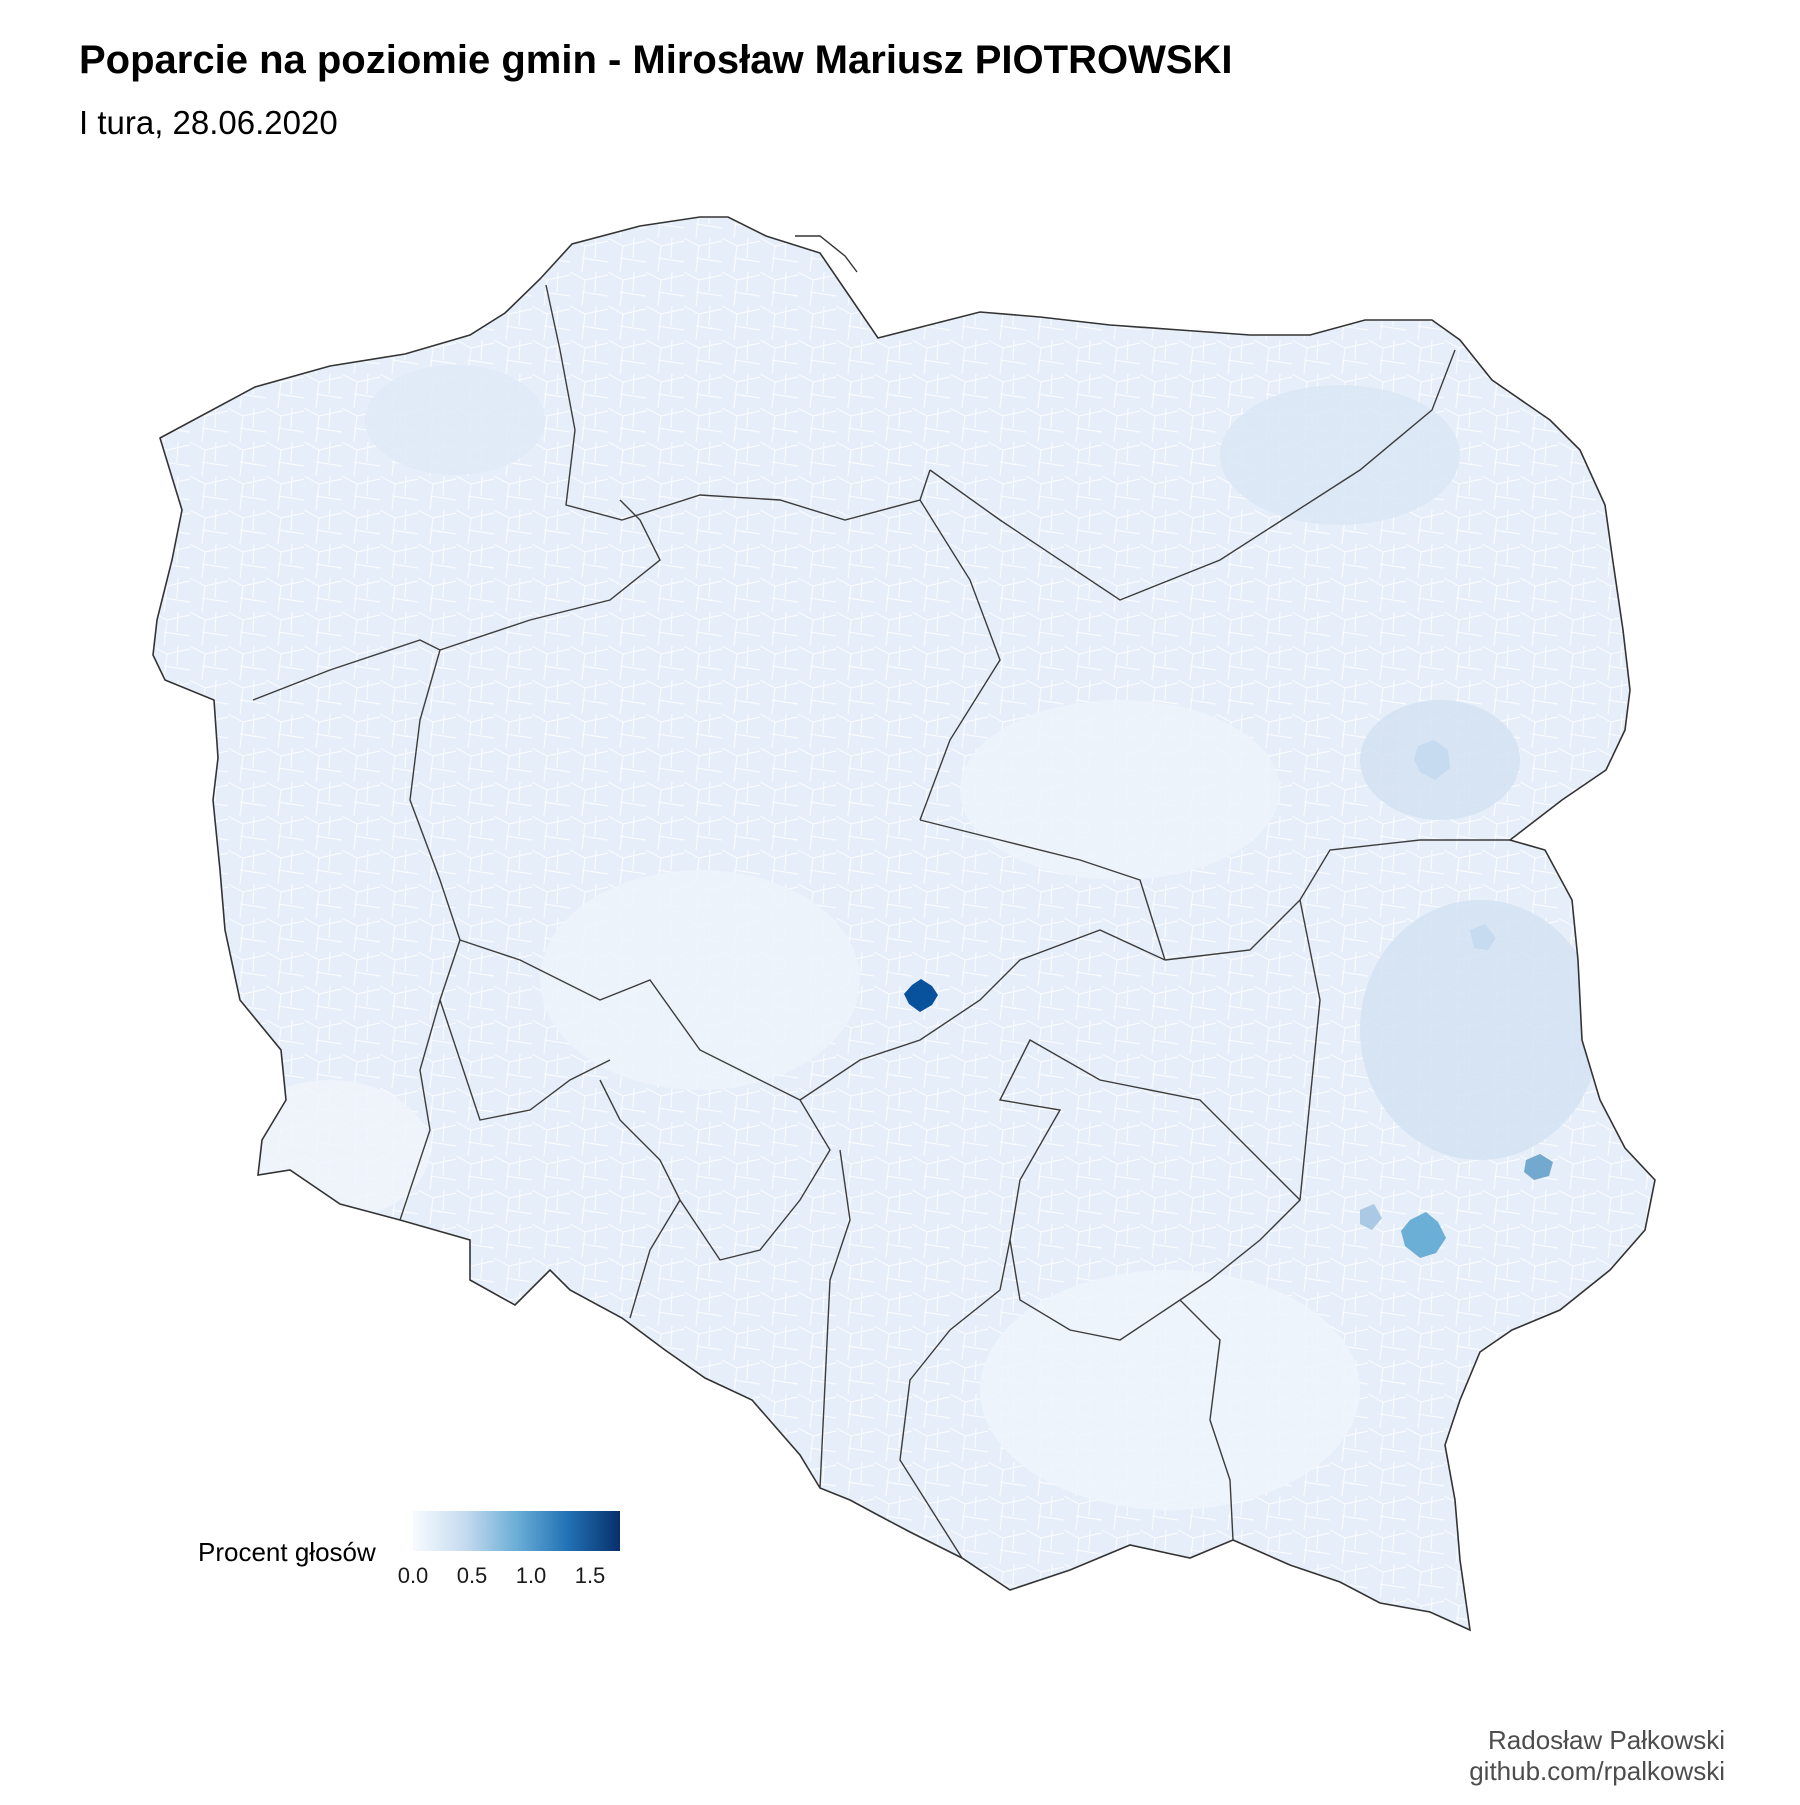 Image resolution: width=1800 pixels, height=1805 pixels. Describe the element at coordinates (1606, 1740) in the screenshot. I see `author-text: Radosław Pałkowski` at that location.